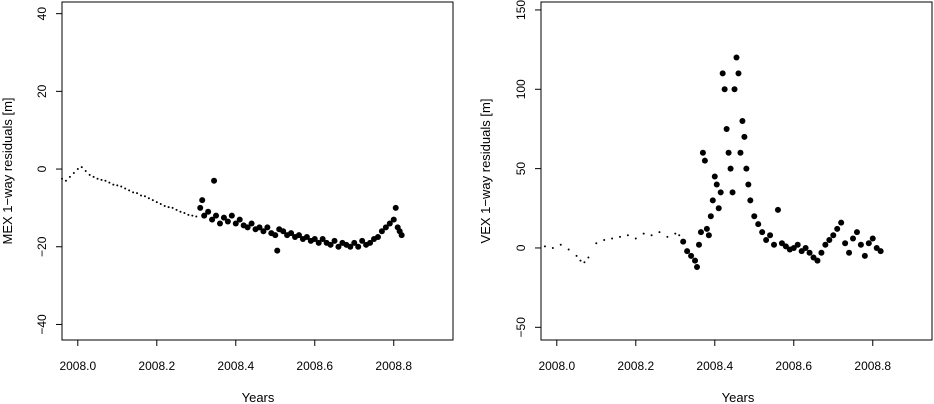 This screenshot has width=934, height=404. What do you see at coordinates (42, 91) in the screenshot?
I see `y-tick-label: 20` at bounding box center [42, 91].